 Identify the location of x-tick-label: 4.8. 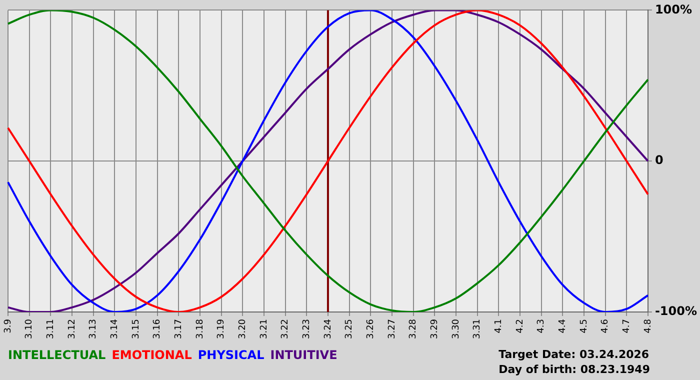
(648, 326).